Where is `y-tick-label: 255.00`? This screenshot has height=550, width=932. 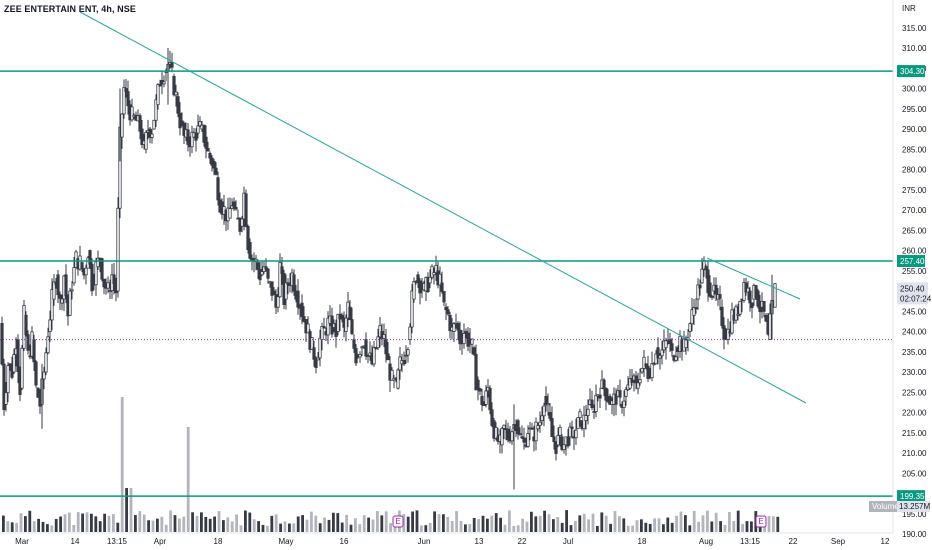
y-tick-label: 255.00 is located at coordinates (914, 271).